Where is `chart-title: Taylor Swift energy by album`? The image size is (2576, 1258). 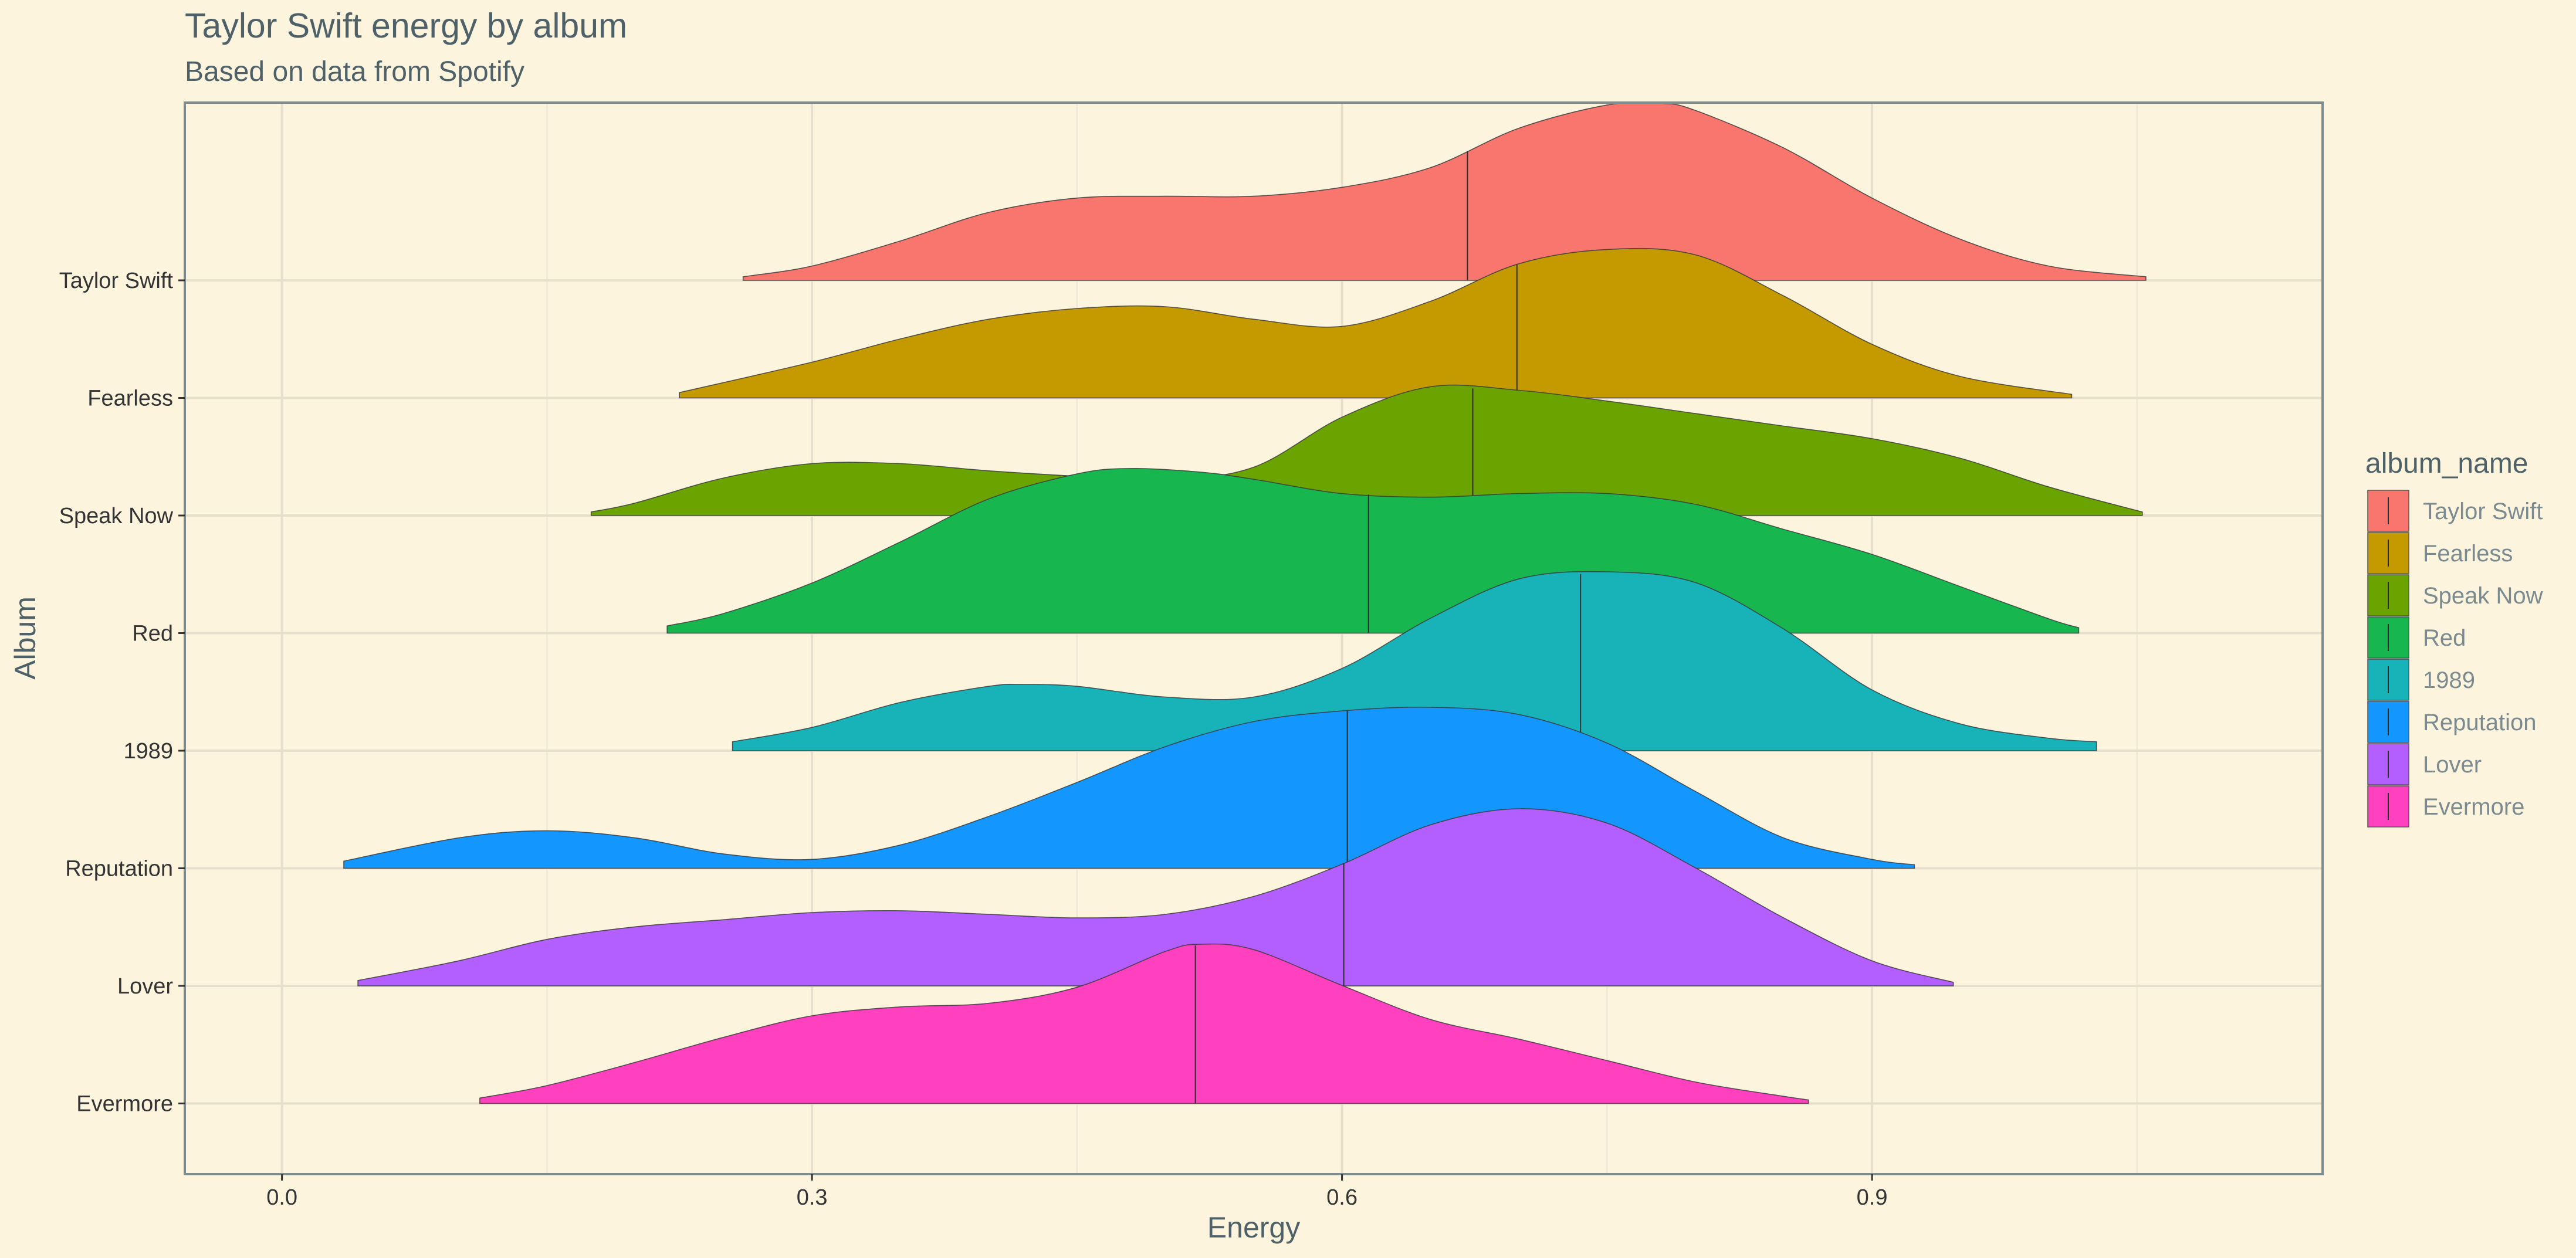
chart-title: Taylor Swift energy by album is located at coordinates (406, 26).